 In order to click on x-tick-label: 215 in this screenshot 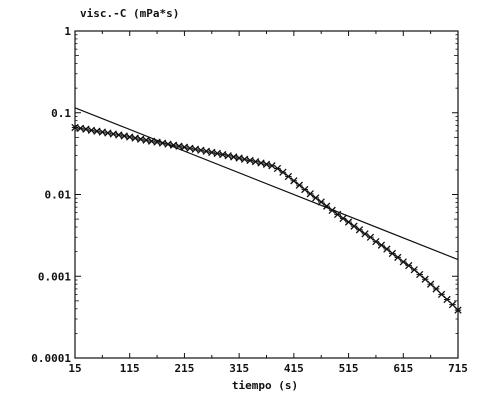, I will do `click(184, 368)`.